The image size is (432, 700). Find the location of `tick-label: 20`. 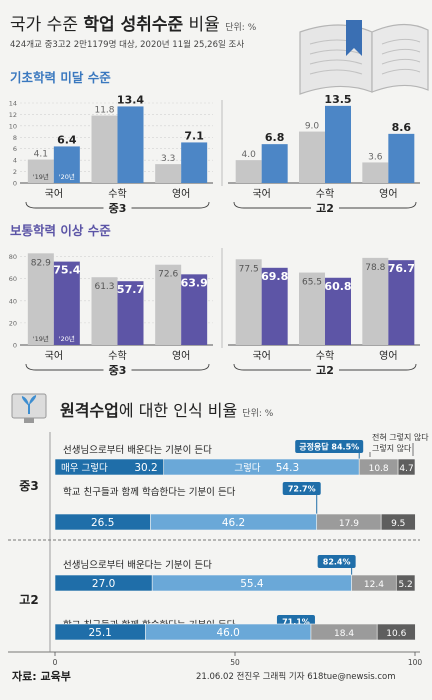

tick-label: 20 is located at coordinates (13, 323).